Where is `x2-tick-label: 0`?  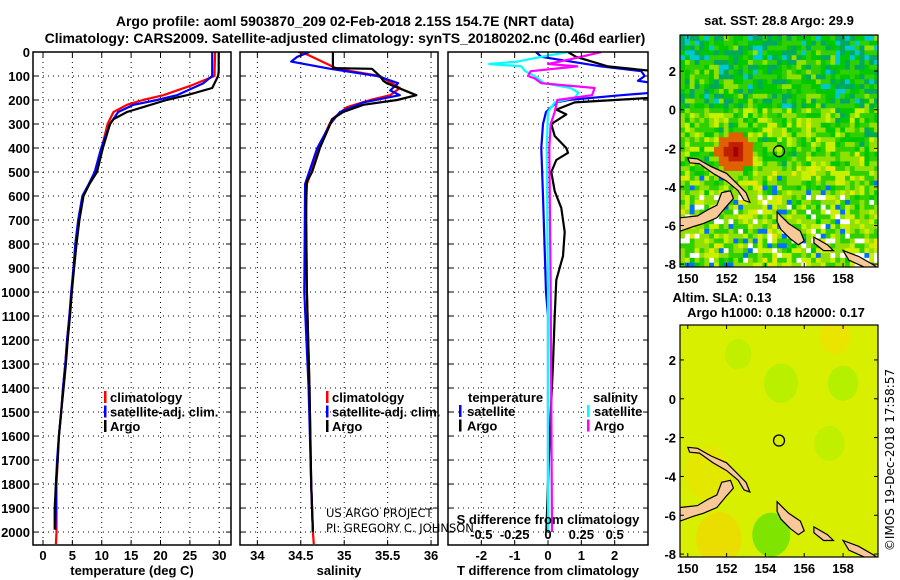
x2-tick-label: 0 is located at coordinates (547, 534).